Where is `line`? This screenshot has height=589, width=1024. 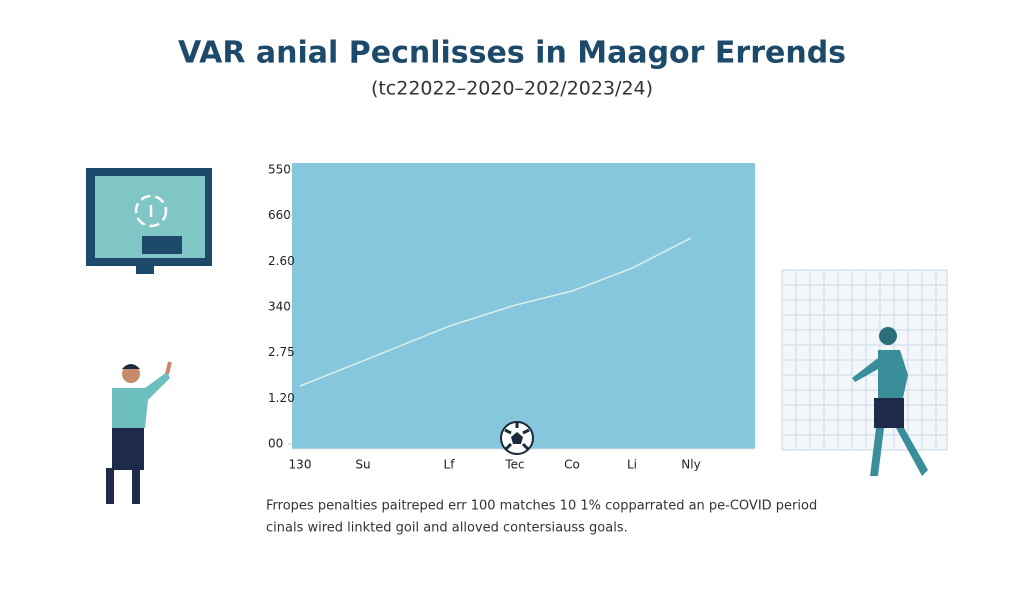 line is located at coordinates (495, 312).